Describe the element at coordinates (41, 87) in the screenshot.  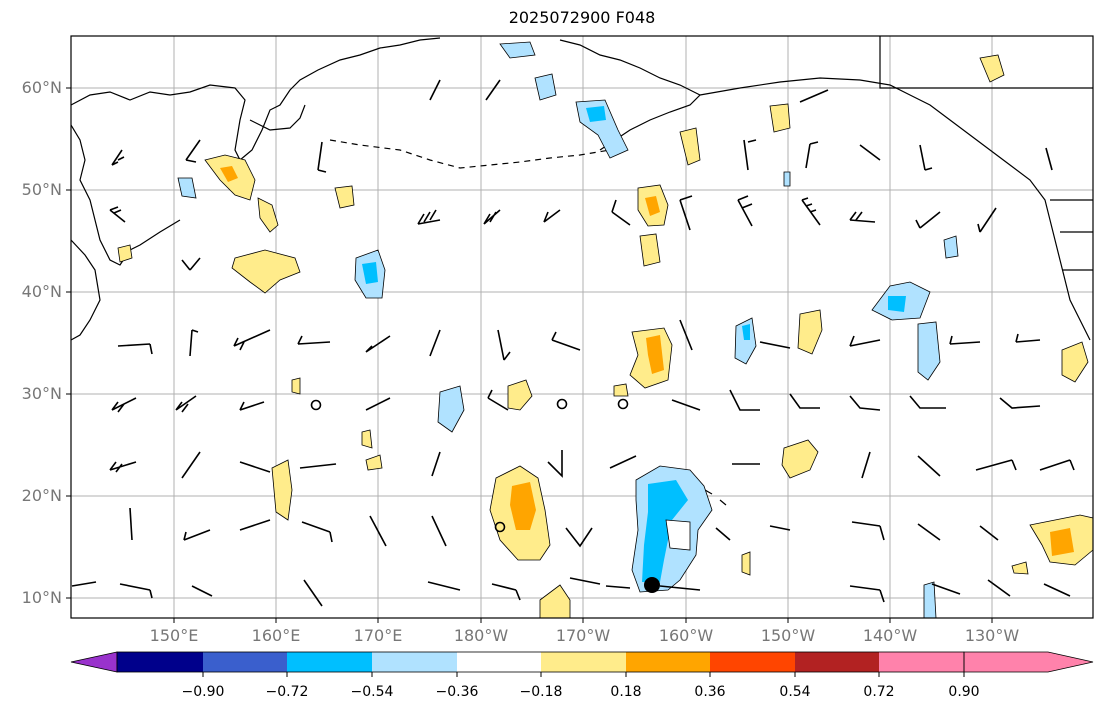
I see `lat-label-60n: 60°N` at that location.